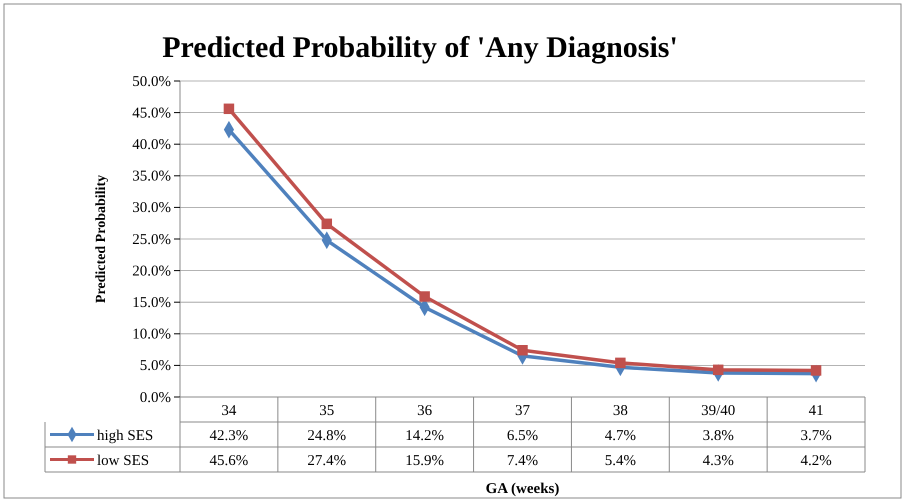 The height and width of the screenshot is (504, 905). Describe the element at coordinates (816, 436) in the screenshot. I see `data-label: 3.7%` at that location.